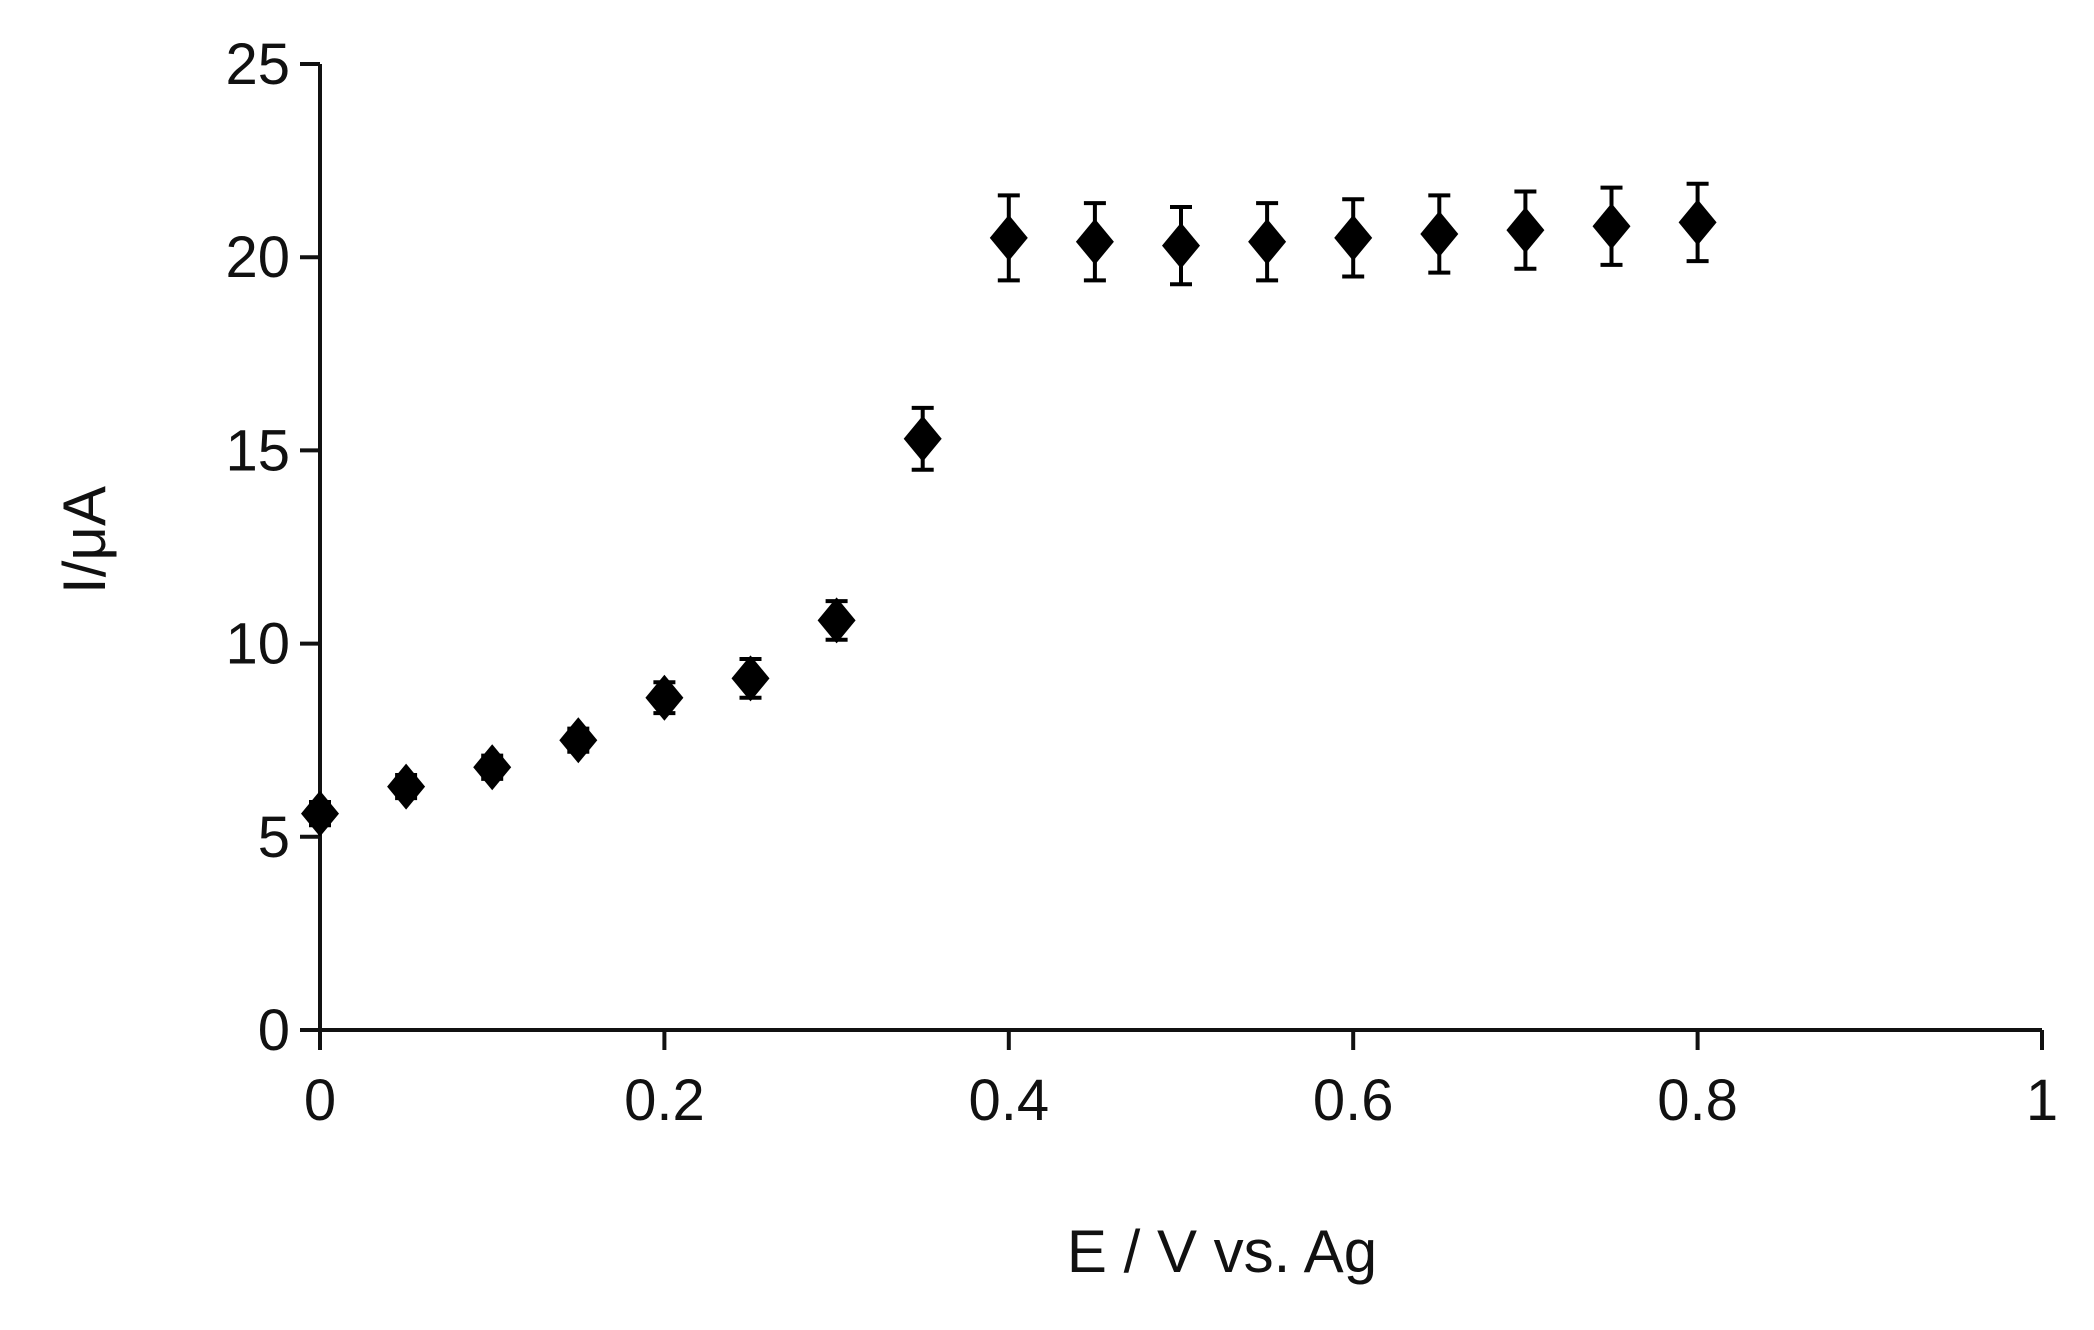 The width and height of the screenshot is (2094, 1330). What do you see at coordinates (320, 1100) in the screenshot?
I see `x-tick-label: 0` at bounding box center [320, 1100].